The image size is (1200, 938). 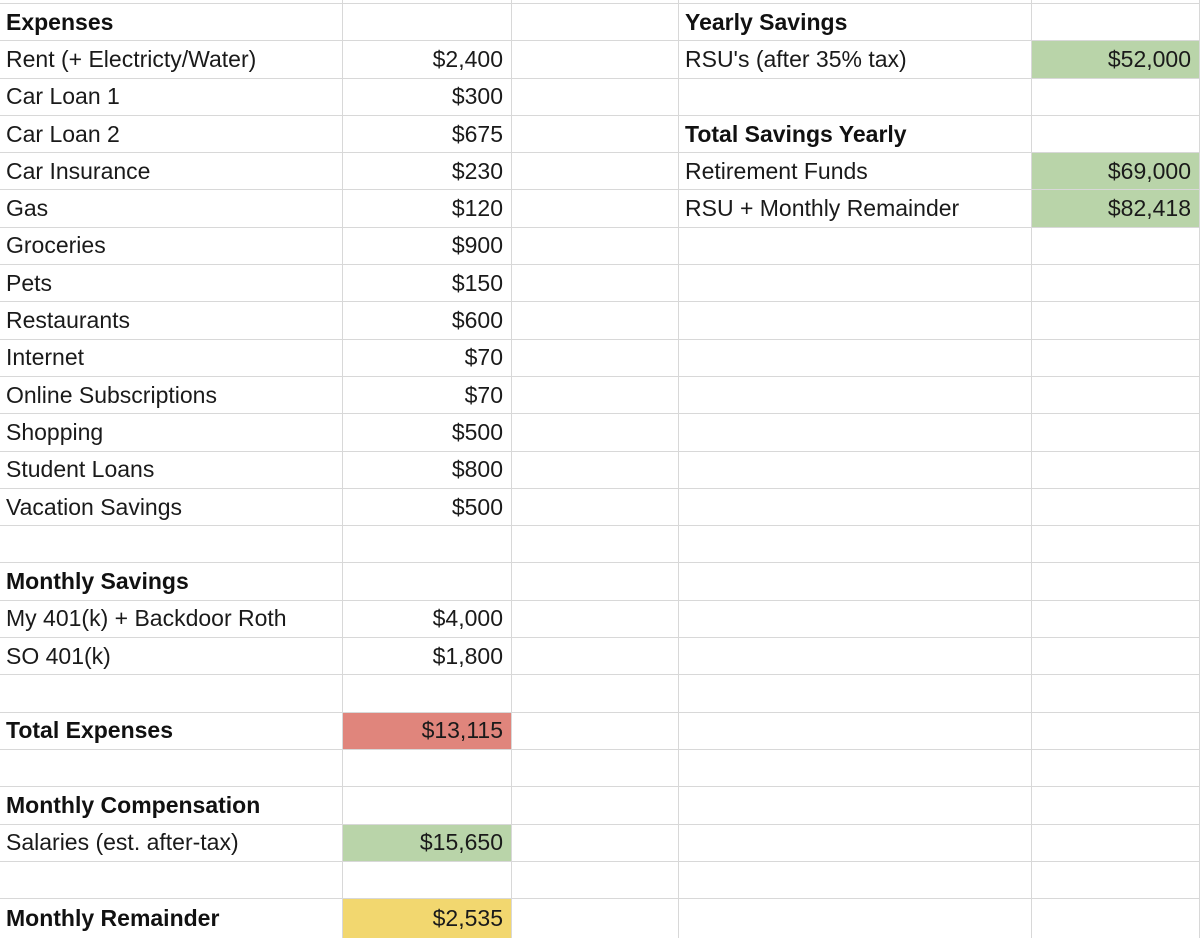 I want to click on cell-a9: Restaurants, so click(x=171, y=321).